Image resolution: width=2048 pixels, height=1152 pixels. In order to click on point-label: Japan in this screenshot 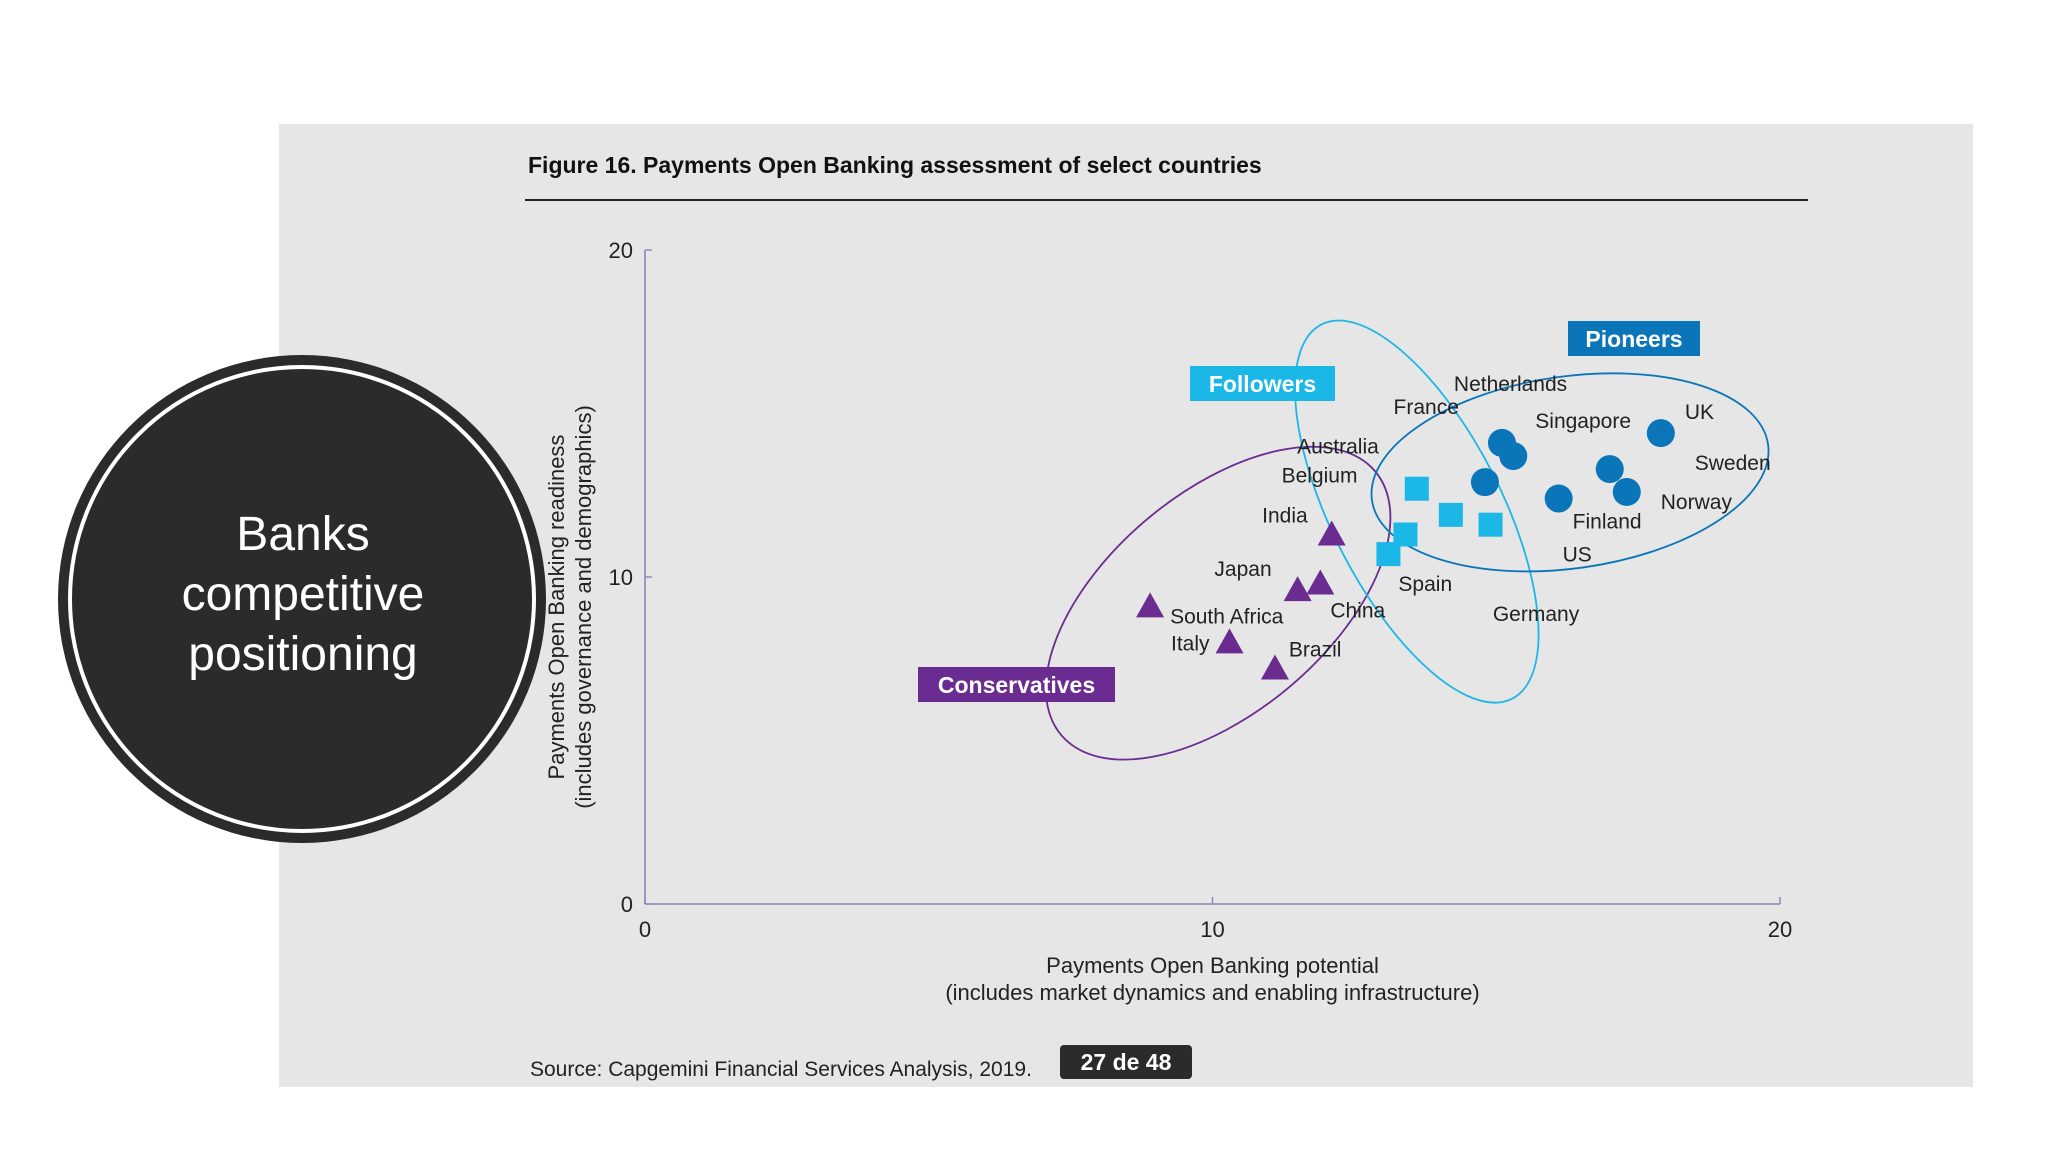, I will do `click(1242, 569)`.